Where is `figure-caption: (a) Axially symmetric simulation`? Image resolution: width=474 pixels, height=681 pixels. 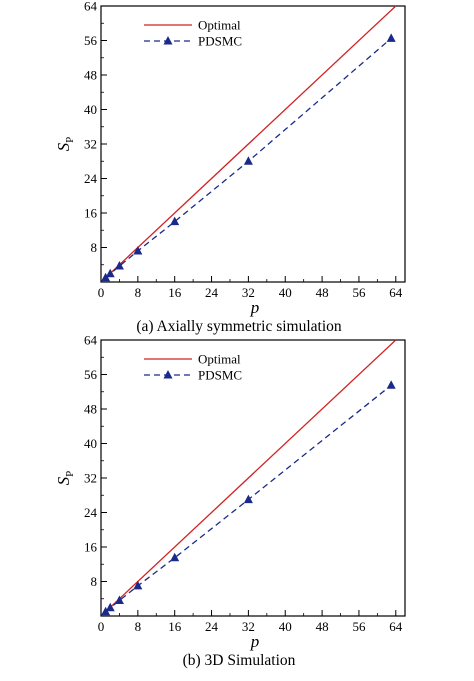
figure-caption: (a) Axially symmetric simulation is located at coordinates (239, 326).